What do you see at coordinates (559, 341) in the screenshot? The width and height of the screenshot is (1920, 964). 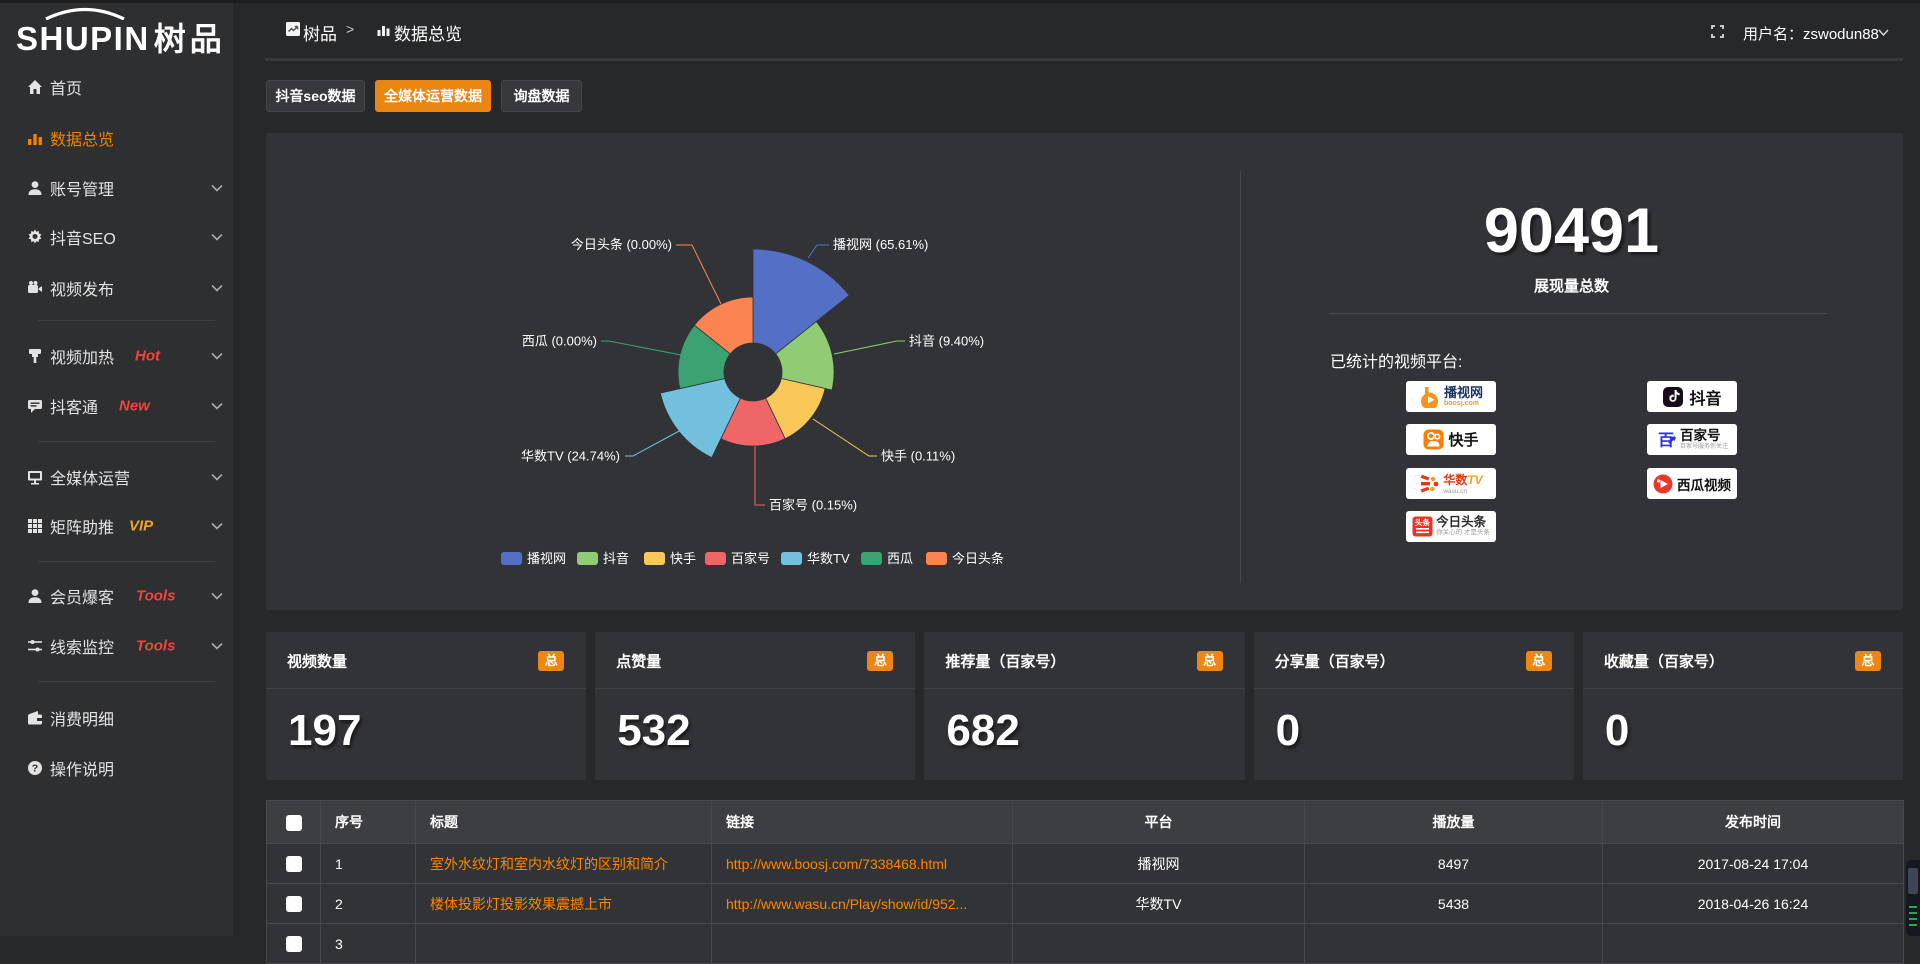 I see `svg-text: 西瓜 (0.00%)` at bounding box center [559, 341].